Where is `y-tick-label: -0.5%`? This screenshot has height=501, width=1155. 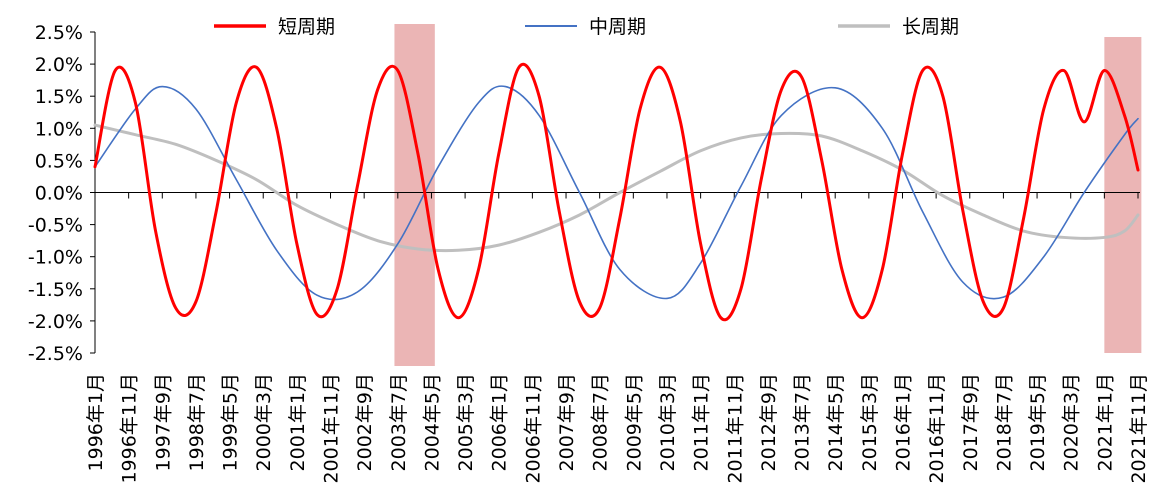 y-tick-label: -0.5% is located at coordinates (55, 226).